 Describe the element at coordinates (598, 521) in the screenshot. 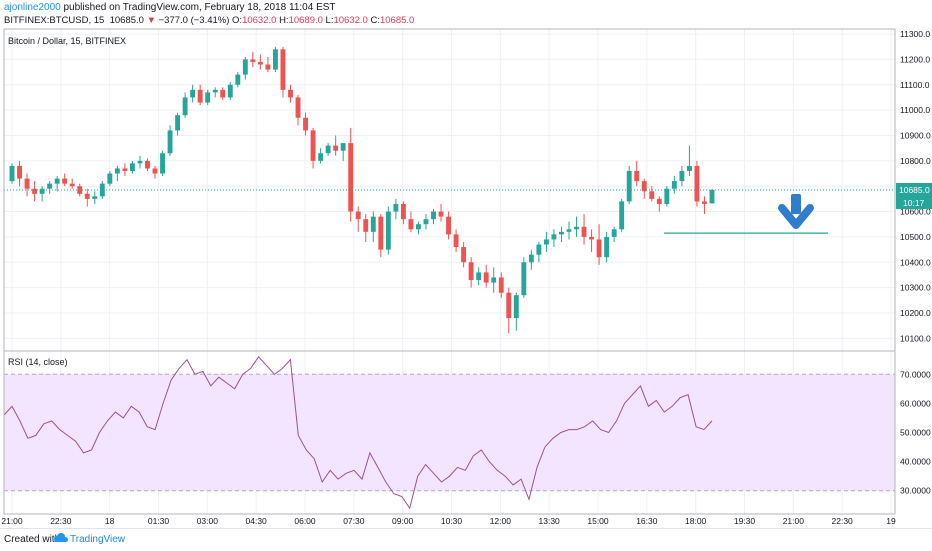

I see `time-tick-label: 15:00` at that location.